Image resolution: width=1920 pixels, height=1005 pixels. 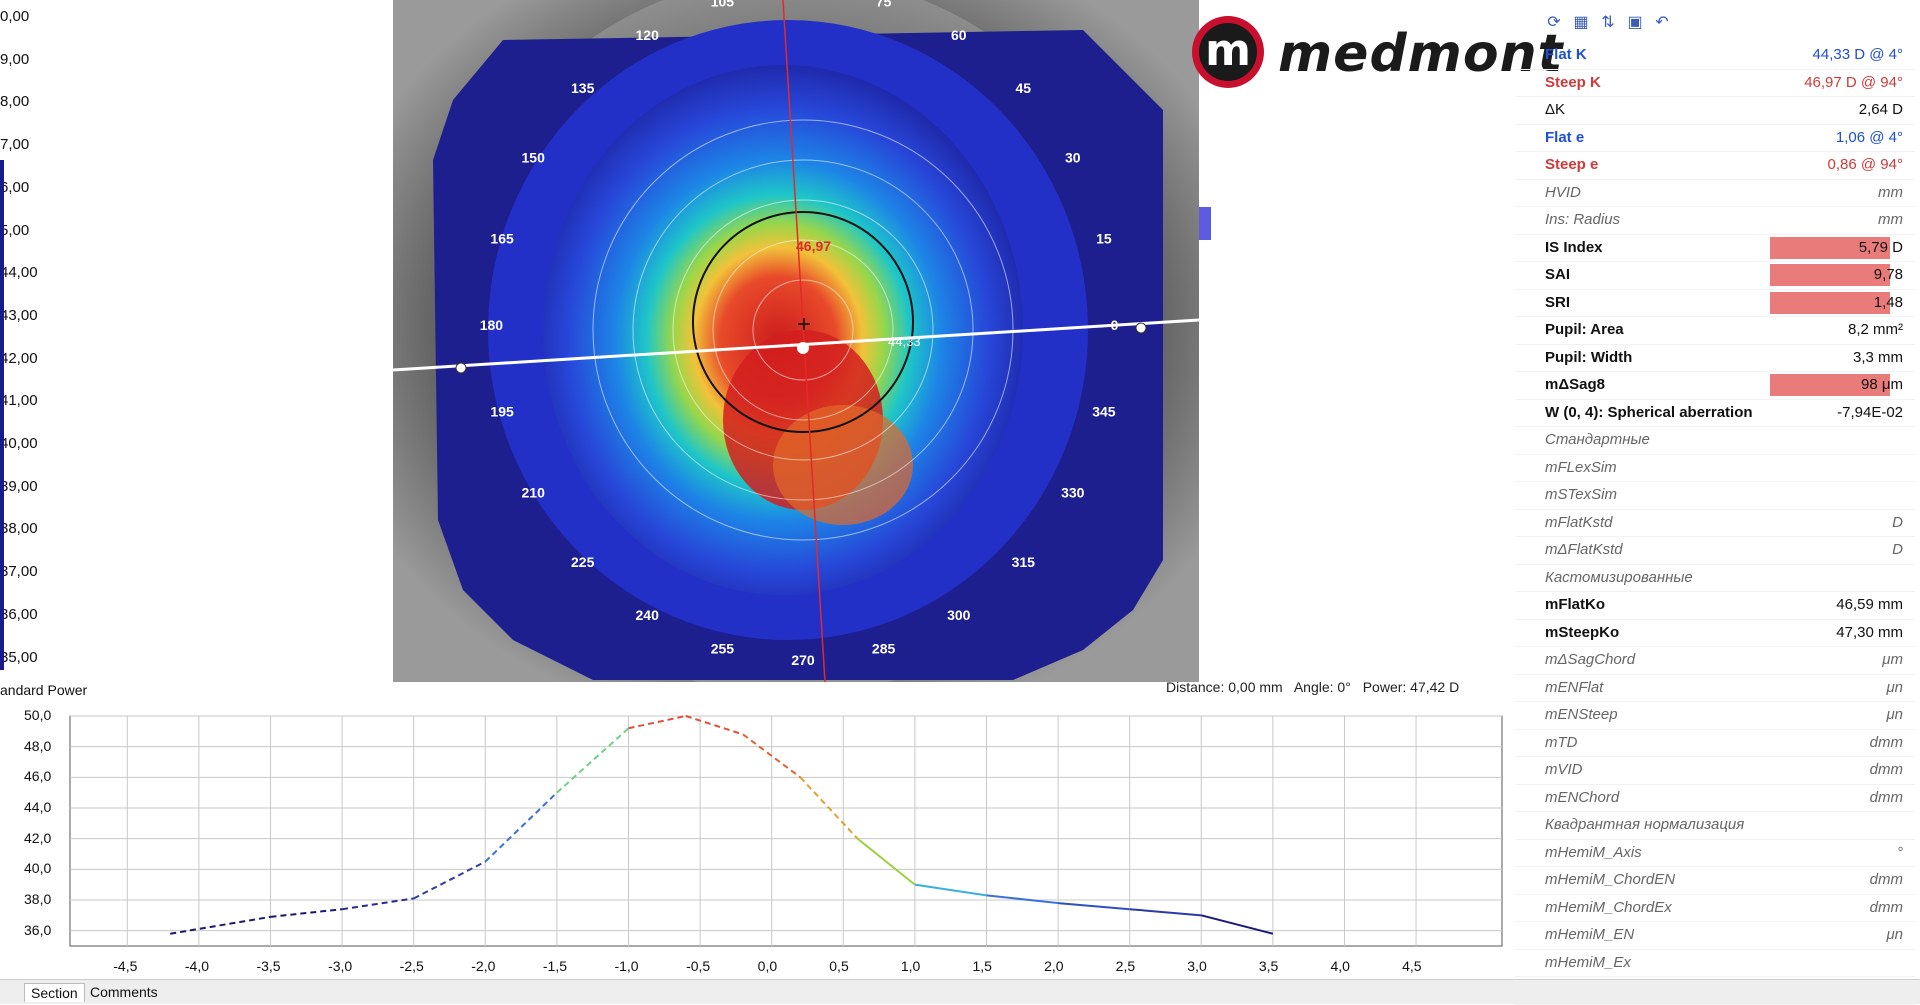 What do you see at coordinates (1886, 742) in the screenshot?
I see `parameter-value: dmm` at bounding box center [1886, 742].